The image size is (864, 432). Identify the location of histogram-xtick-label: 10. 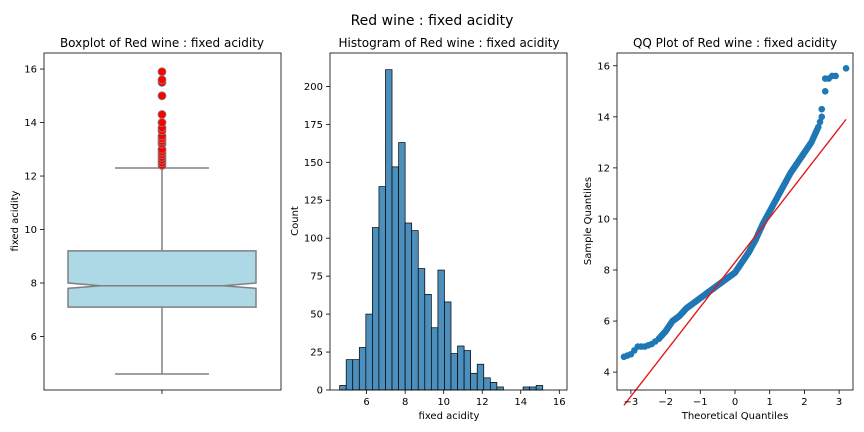
(443, 402).